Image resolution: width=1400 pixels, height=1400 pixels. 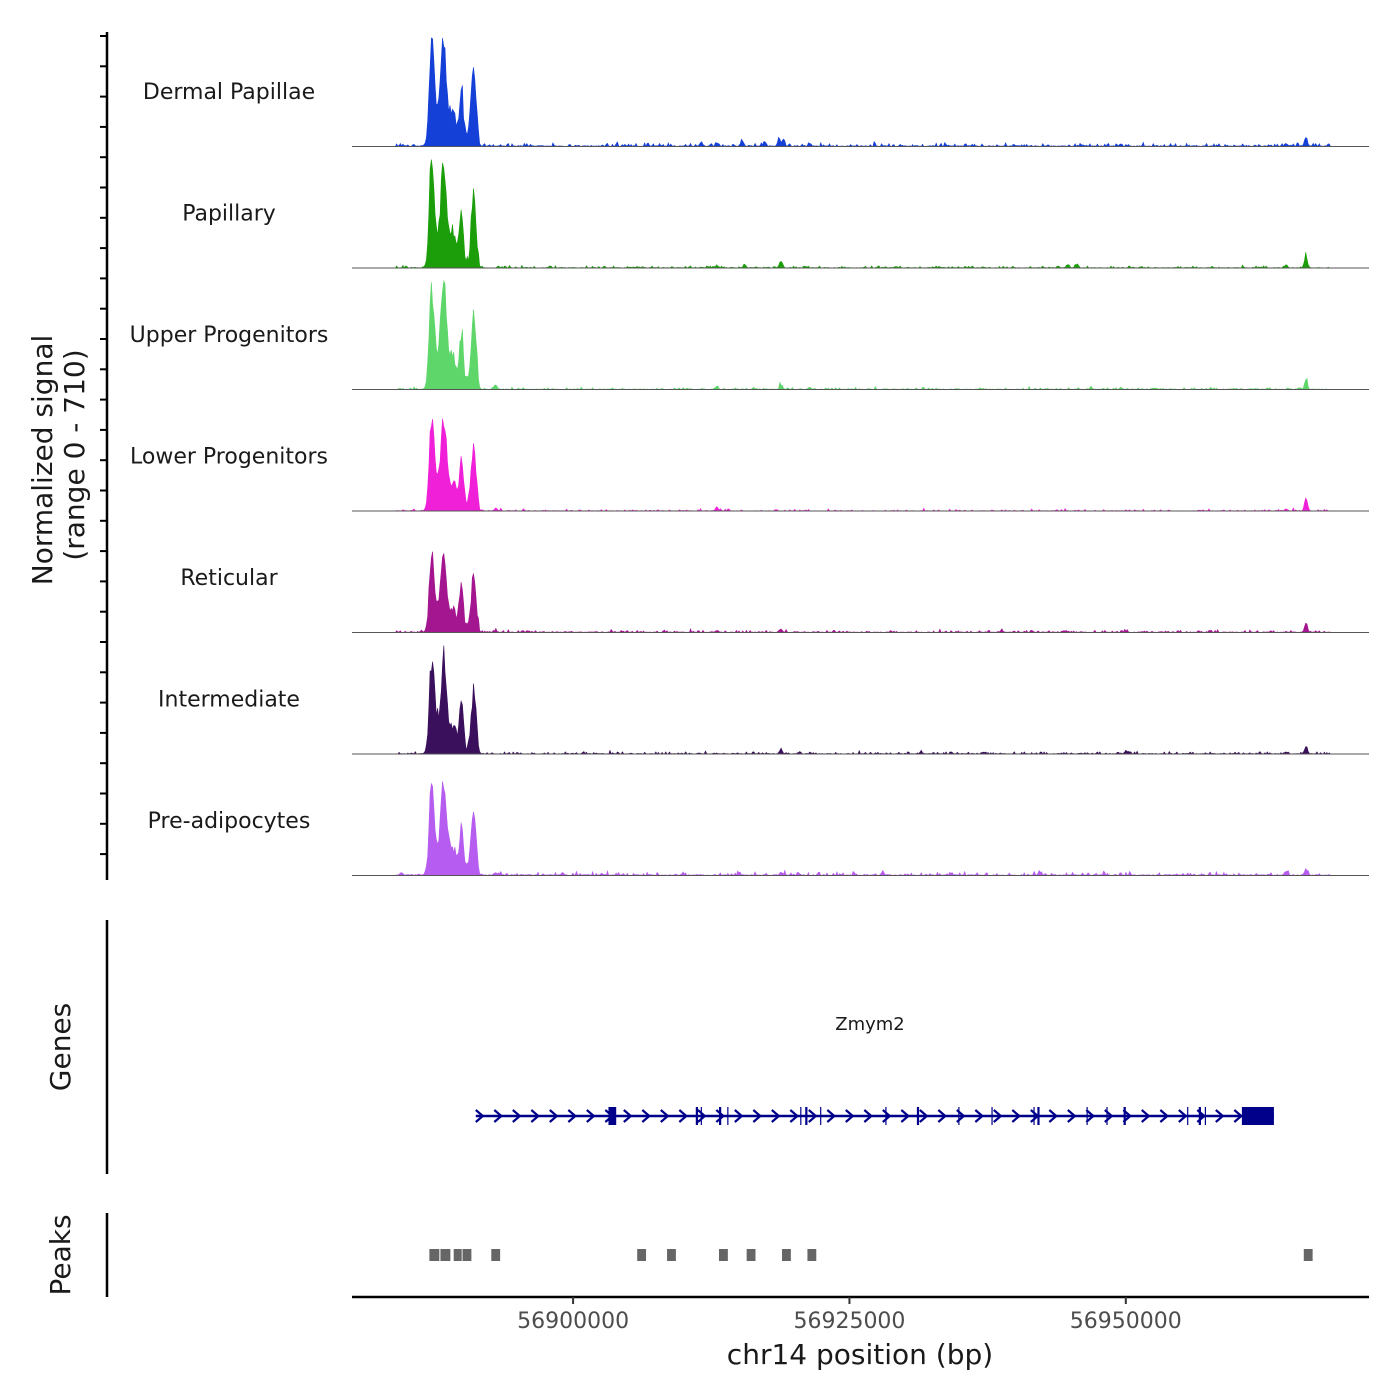 I want to click on track-papillary: Papillary, so click(x=775, y=214).